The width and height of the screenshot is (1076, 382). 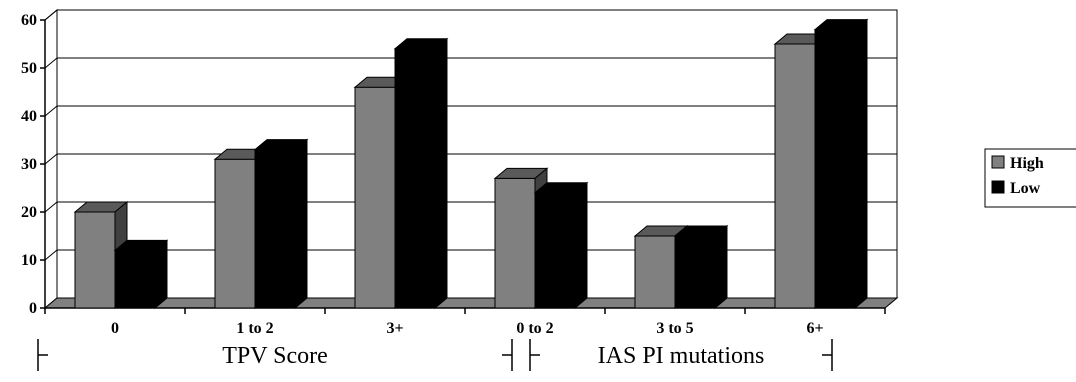 I want to click on x-tick-label: 3 to 5, so click(x=674, y=328).